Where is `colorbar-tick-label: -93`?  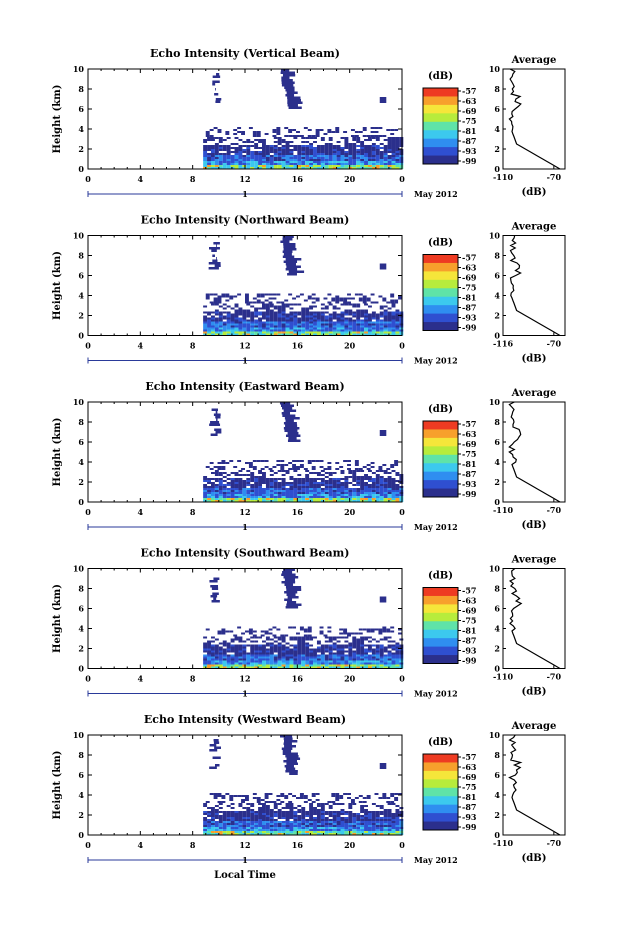 colorbar-tick-label: -93 is located at coordinates (469, 651).